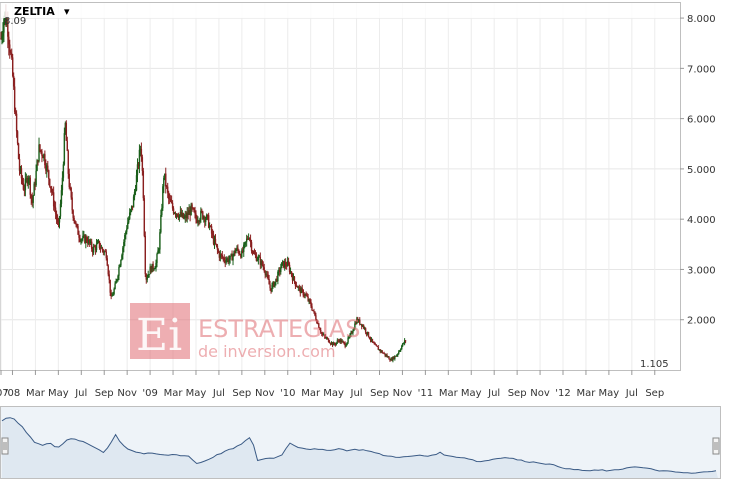  Describe the element at coordinates (716, 446) in the screenshot. I see `navigator-right-handle` at that location.